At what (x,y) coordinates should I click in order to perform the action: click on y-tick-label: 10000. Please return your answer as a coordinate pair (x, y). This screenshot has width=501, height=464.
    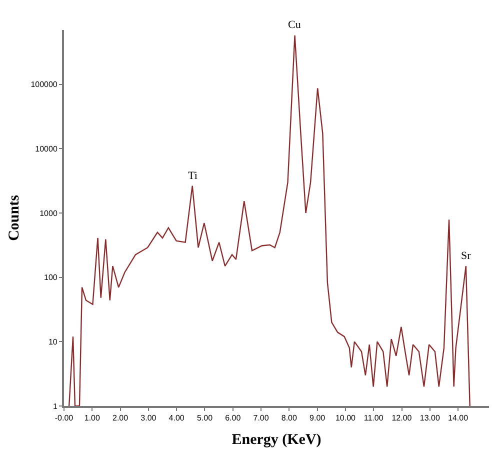
    Looking at the image, I should click on (46, 149).